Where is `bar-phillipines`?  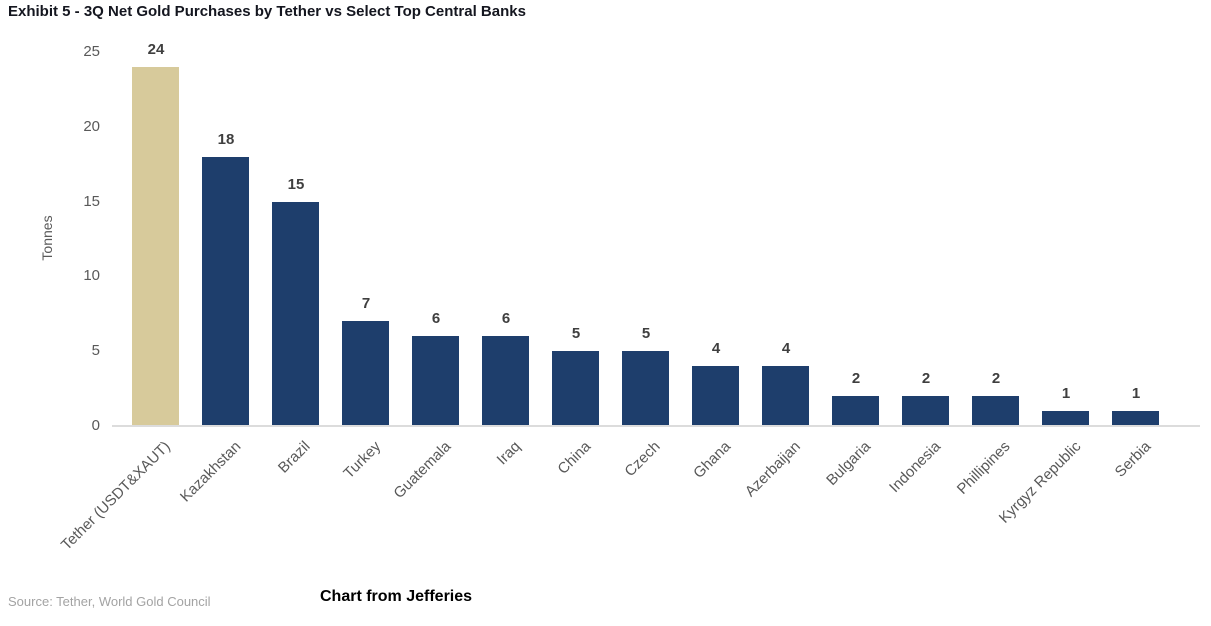 bar-phillipines is located at coordinates (995, 411).